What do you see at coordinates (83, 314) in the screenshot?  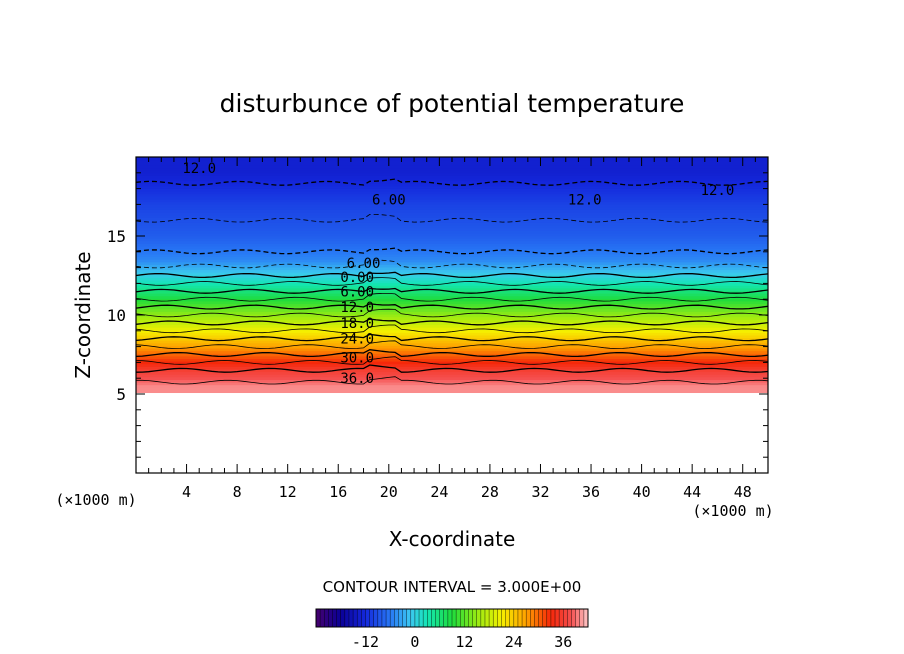 I see `y-axis-label: Z-coordinate` at bounding box center [83, 314].